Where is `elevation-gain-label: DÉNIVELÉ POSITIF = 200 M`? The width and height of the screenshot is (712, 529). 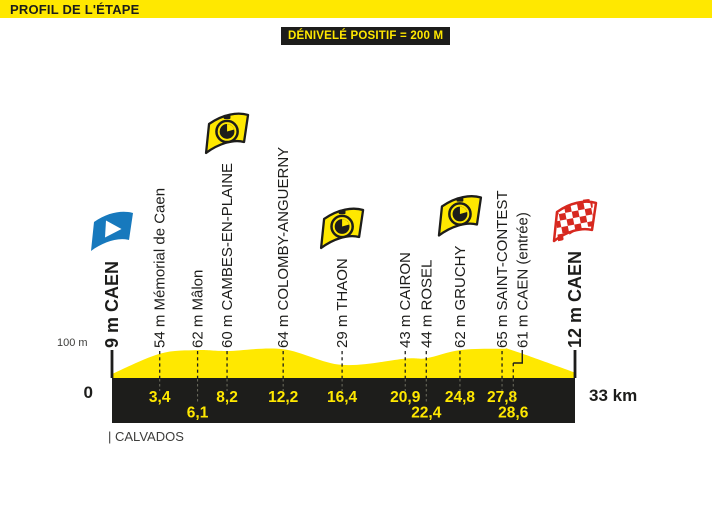 elevation-gain-label: DÉNIVELÉ POSITIF = 200 M is located at coordinates (366, 36).